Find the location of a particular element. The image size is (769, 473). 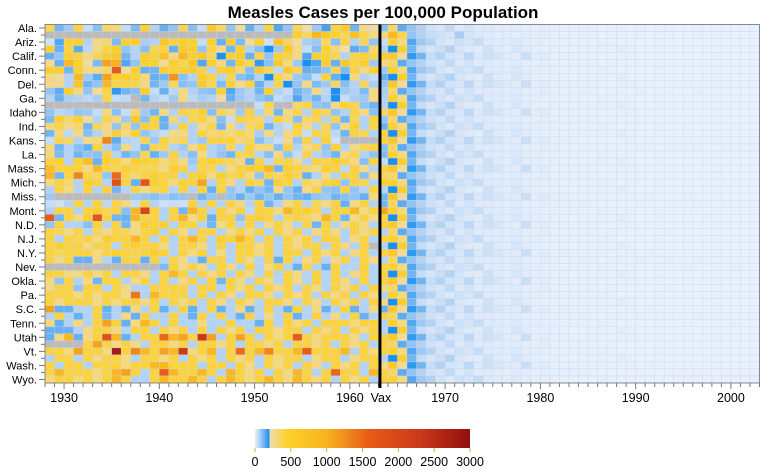

y-tick-label: Kans. is located at coordinates (23, 141).